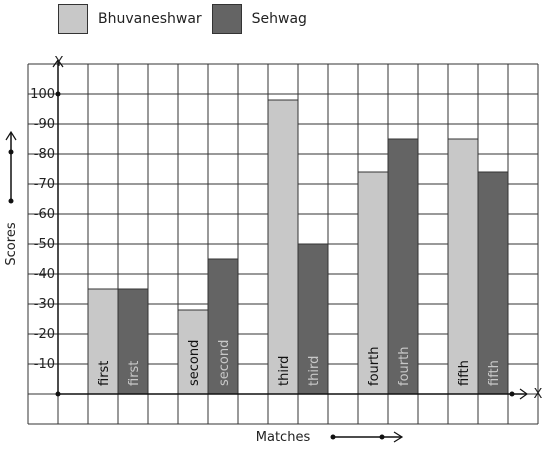 This screenshot has height=450, width=546. Describe the element at coordinates (313, 319) in the screenshot. I see `bar-sehwag-third` at that location.